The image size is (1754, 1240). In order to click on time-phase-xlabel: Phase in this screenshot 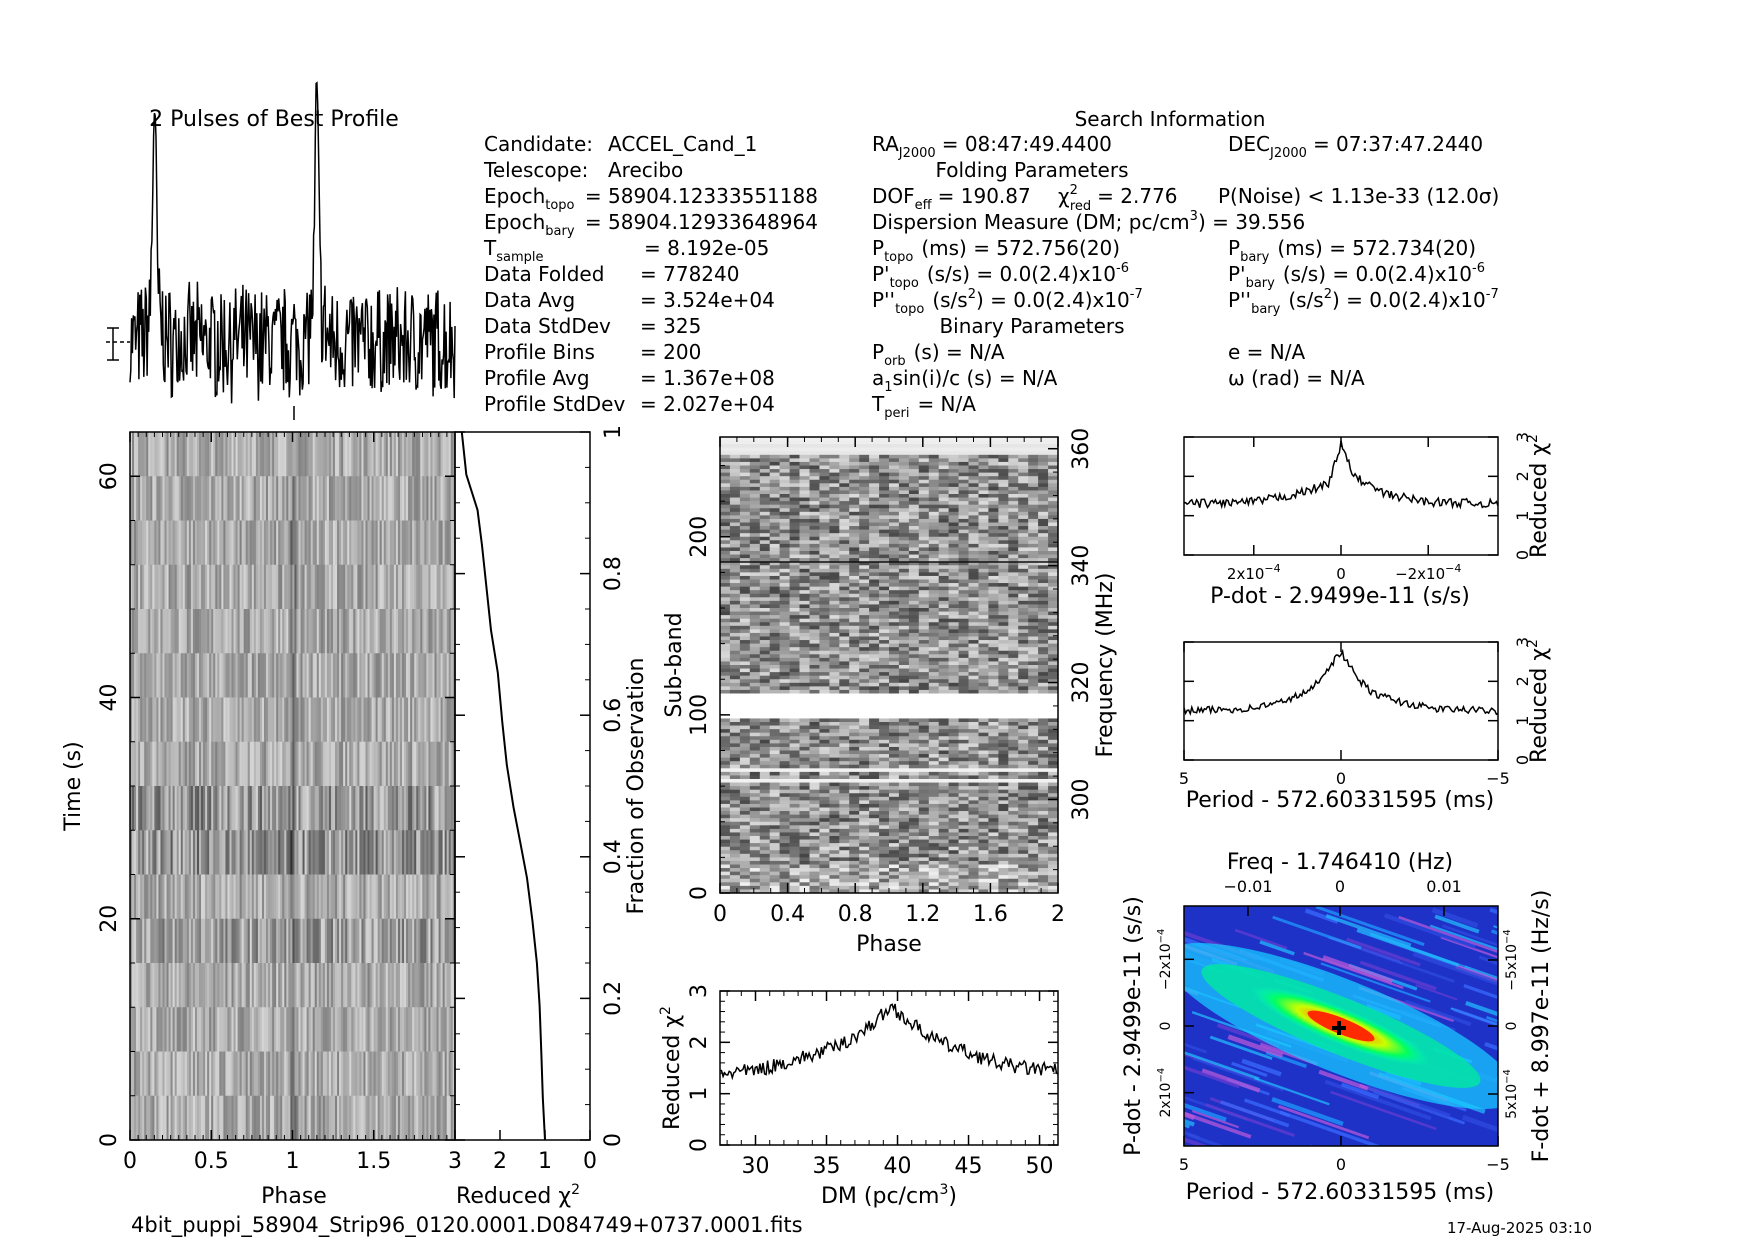, I will do `click(294, 1196)`.